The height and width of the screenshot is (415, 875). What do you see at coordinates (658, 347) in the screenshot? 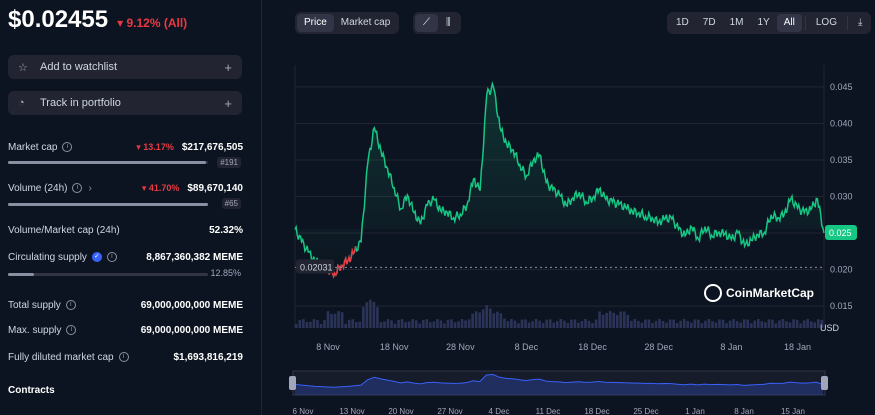
I see `x-tick-label: 28 Dec` at bounding box center [658, 347].